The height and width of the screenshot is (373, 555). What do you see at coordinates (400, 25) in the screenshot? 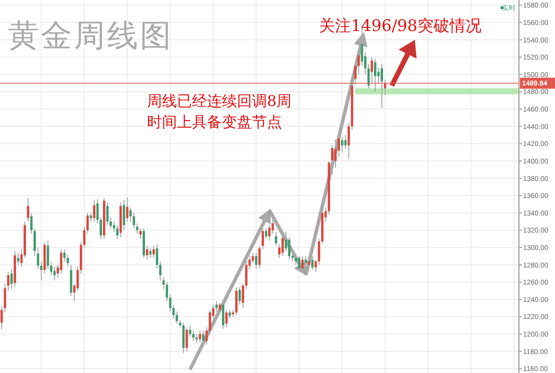
I see `annotation: 关注1496/98突破情况` at bounding box center [400, 25].